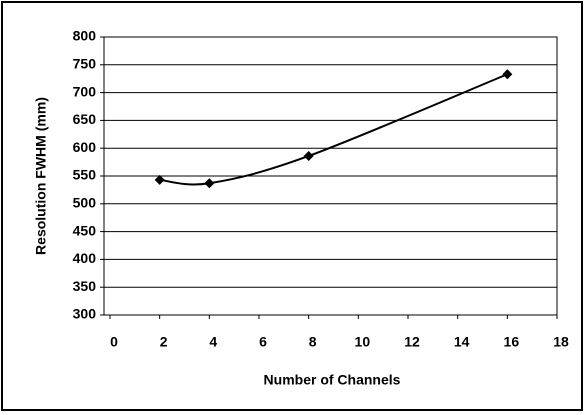 This screenshot has height=415, width=584. I want to click on x-tick-label: 6, so click(263, 342).